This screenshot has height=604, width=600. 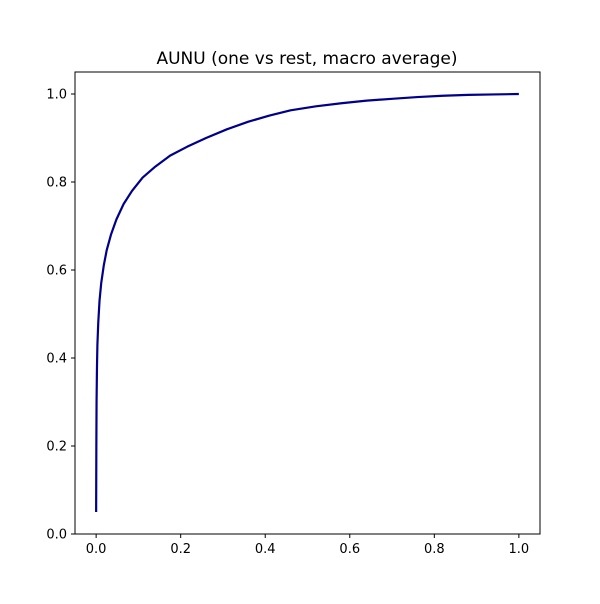 What do you see at coordinates (519, 549) in the screenshot?
I see `x-tick-label: 1.0` at bounding box center [519, 549].